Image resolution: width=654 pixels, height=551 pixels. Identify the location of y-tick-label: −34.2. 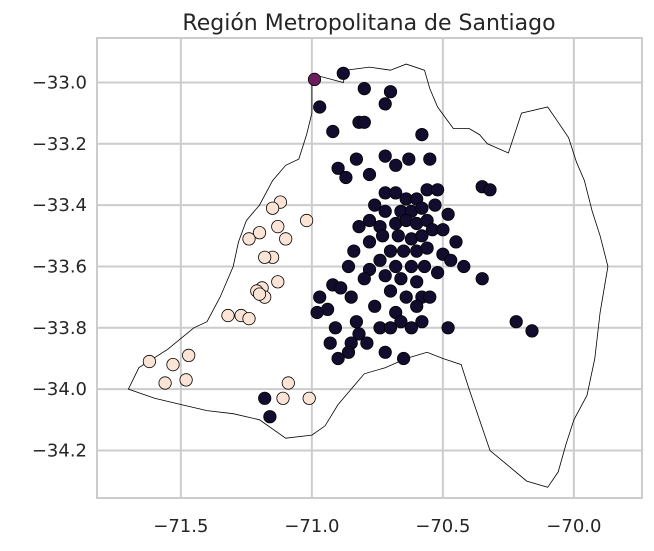
(59, 450).